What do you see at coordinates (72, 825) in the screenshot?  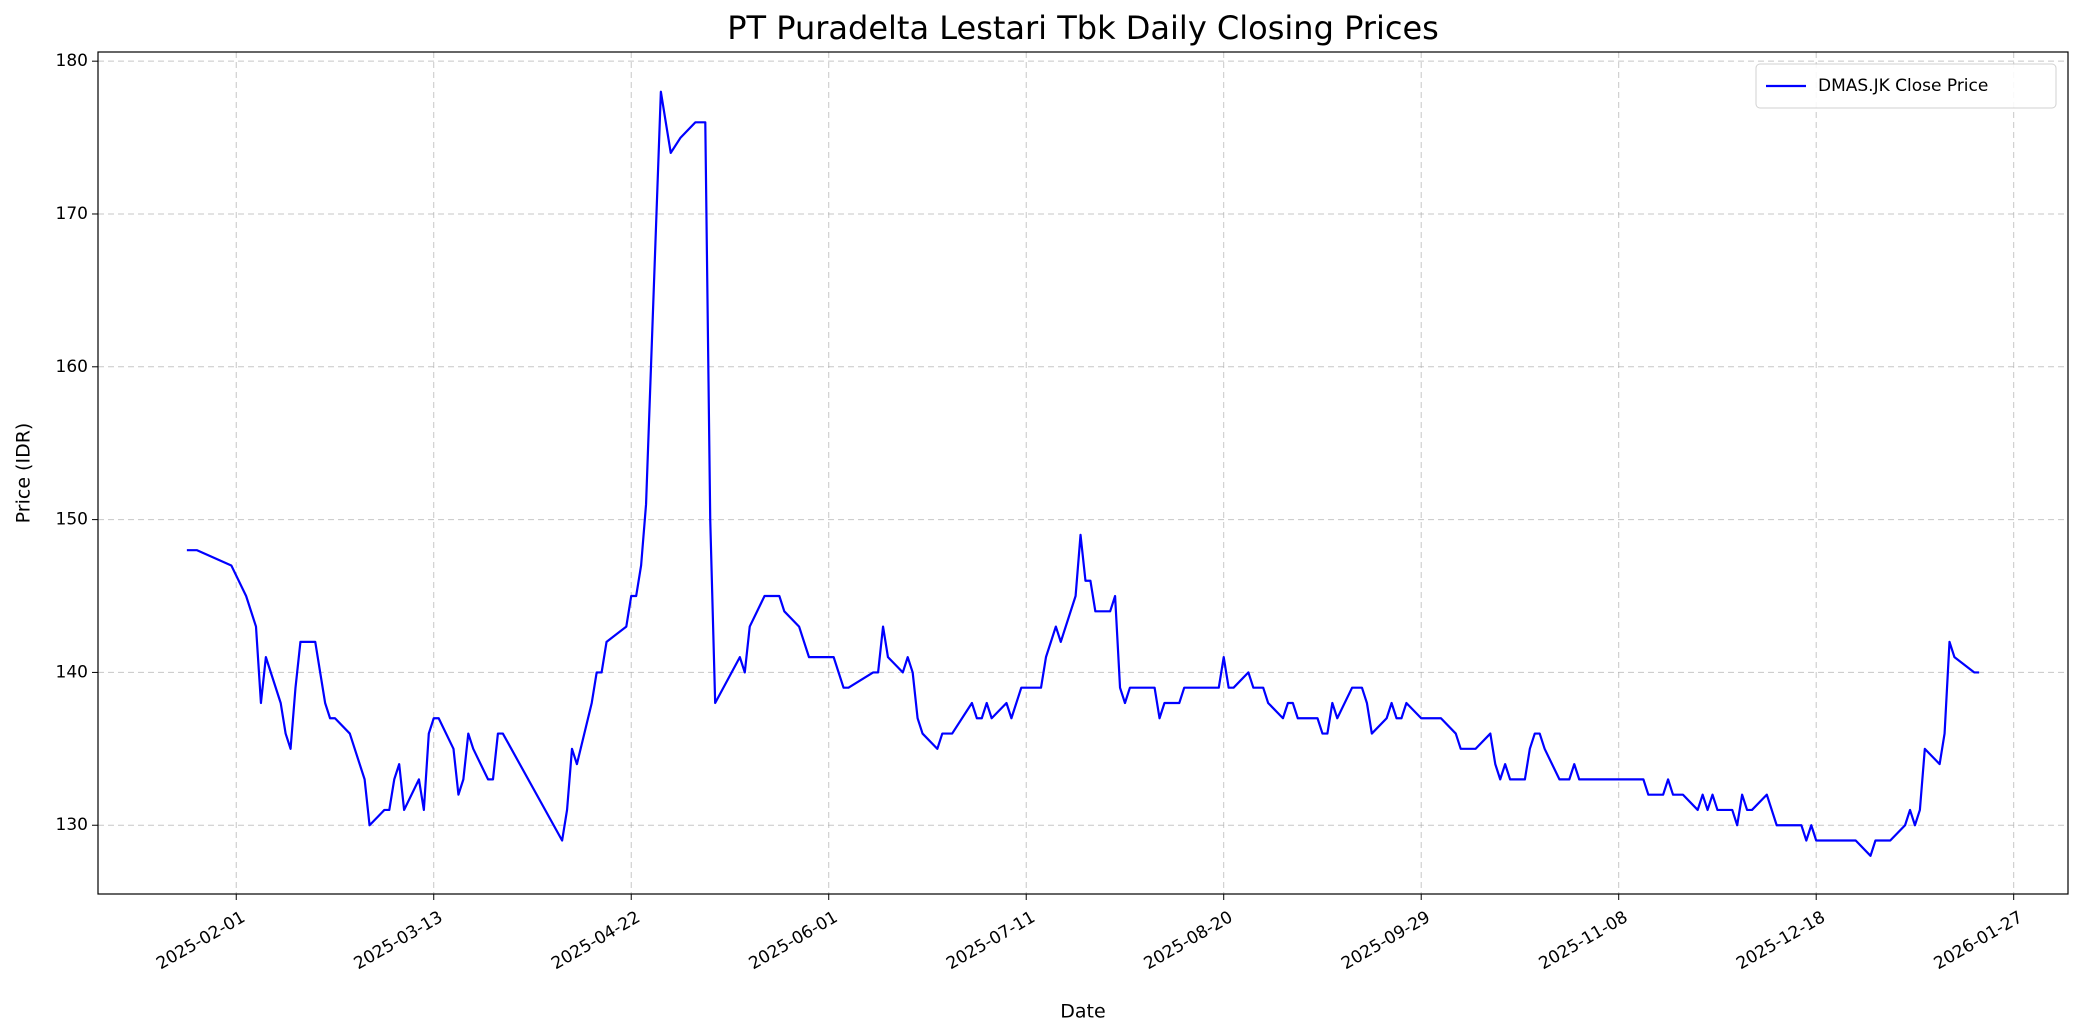 I see `y-tick-label: 130` at bounding box center [72, 825].